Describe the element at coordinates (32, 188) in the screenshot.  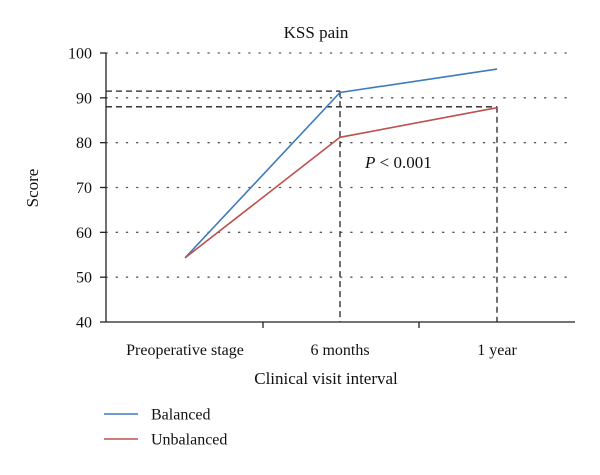
I see `y-axis-label: Score` at that location.